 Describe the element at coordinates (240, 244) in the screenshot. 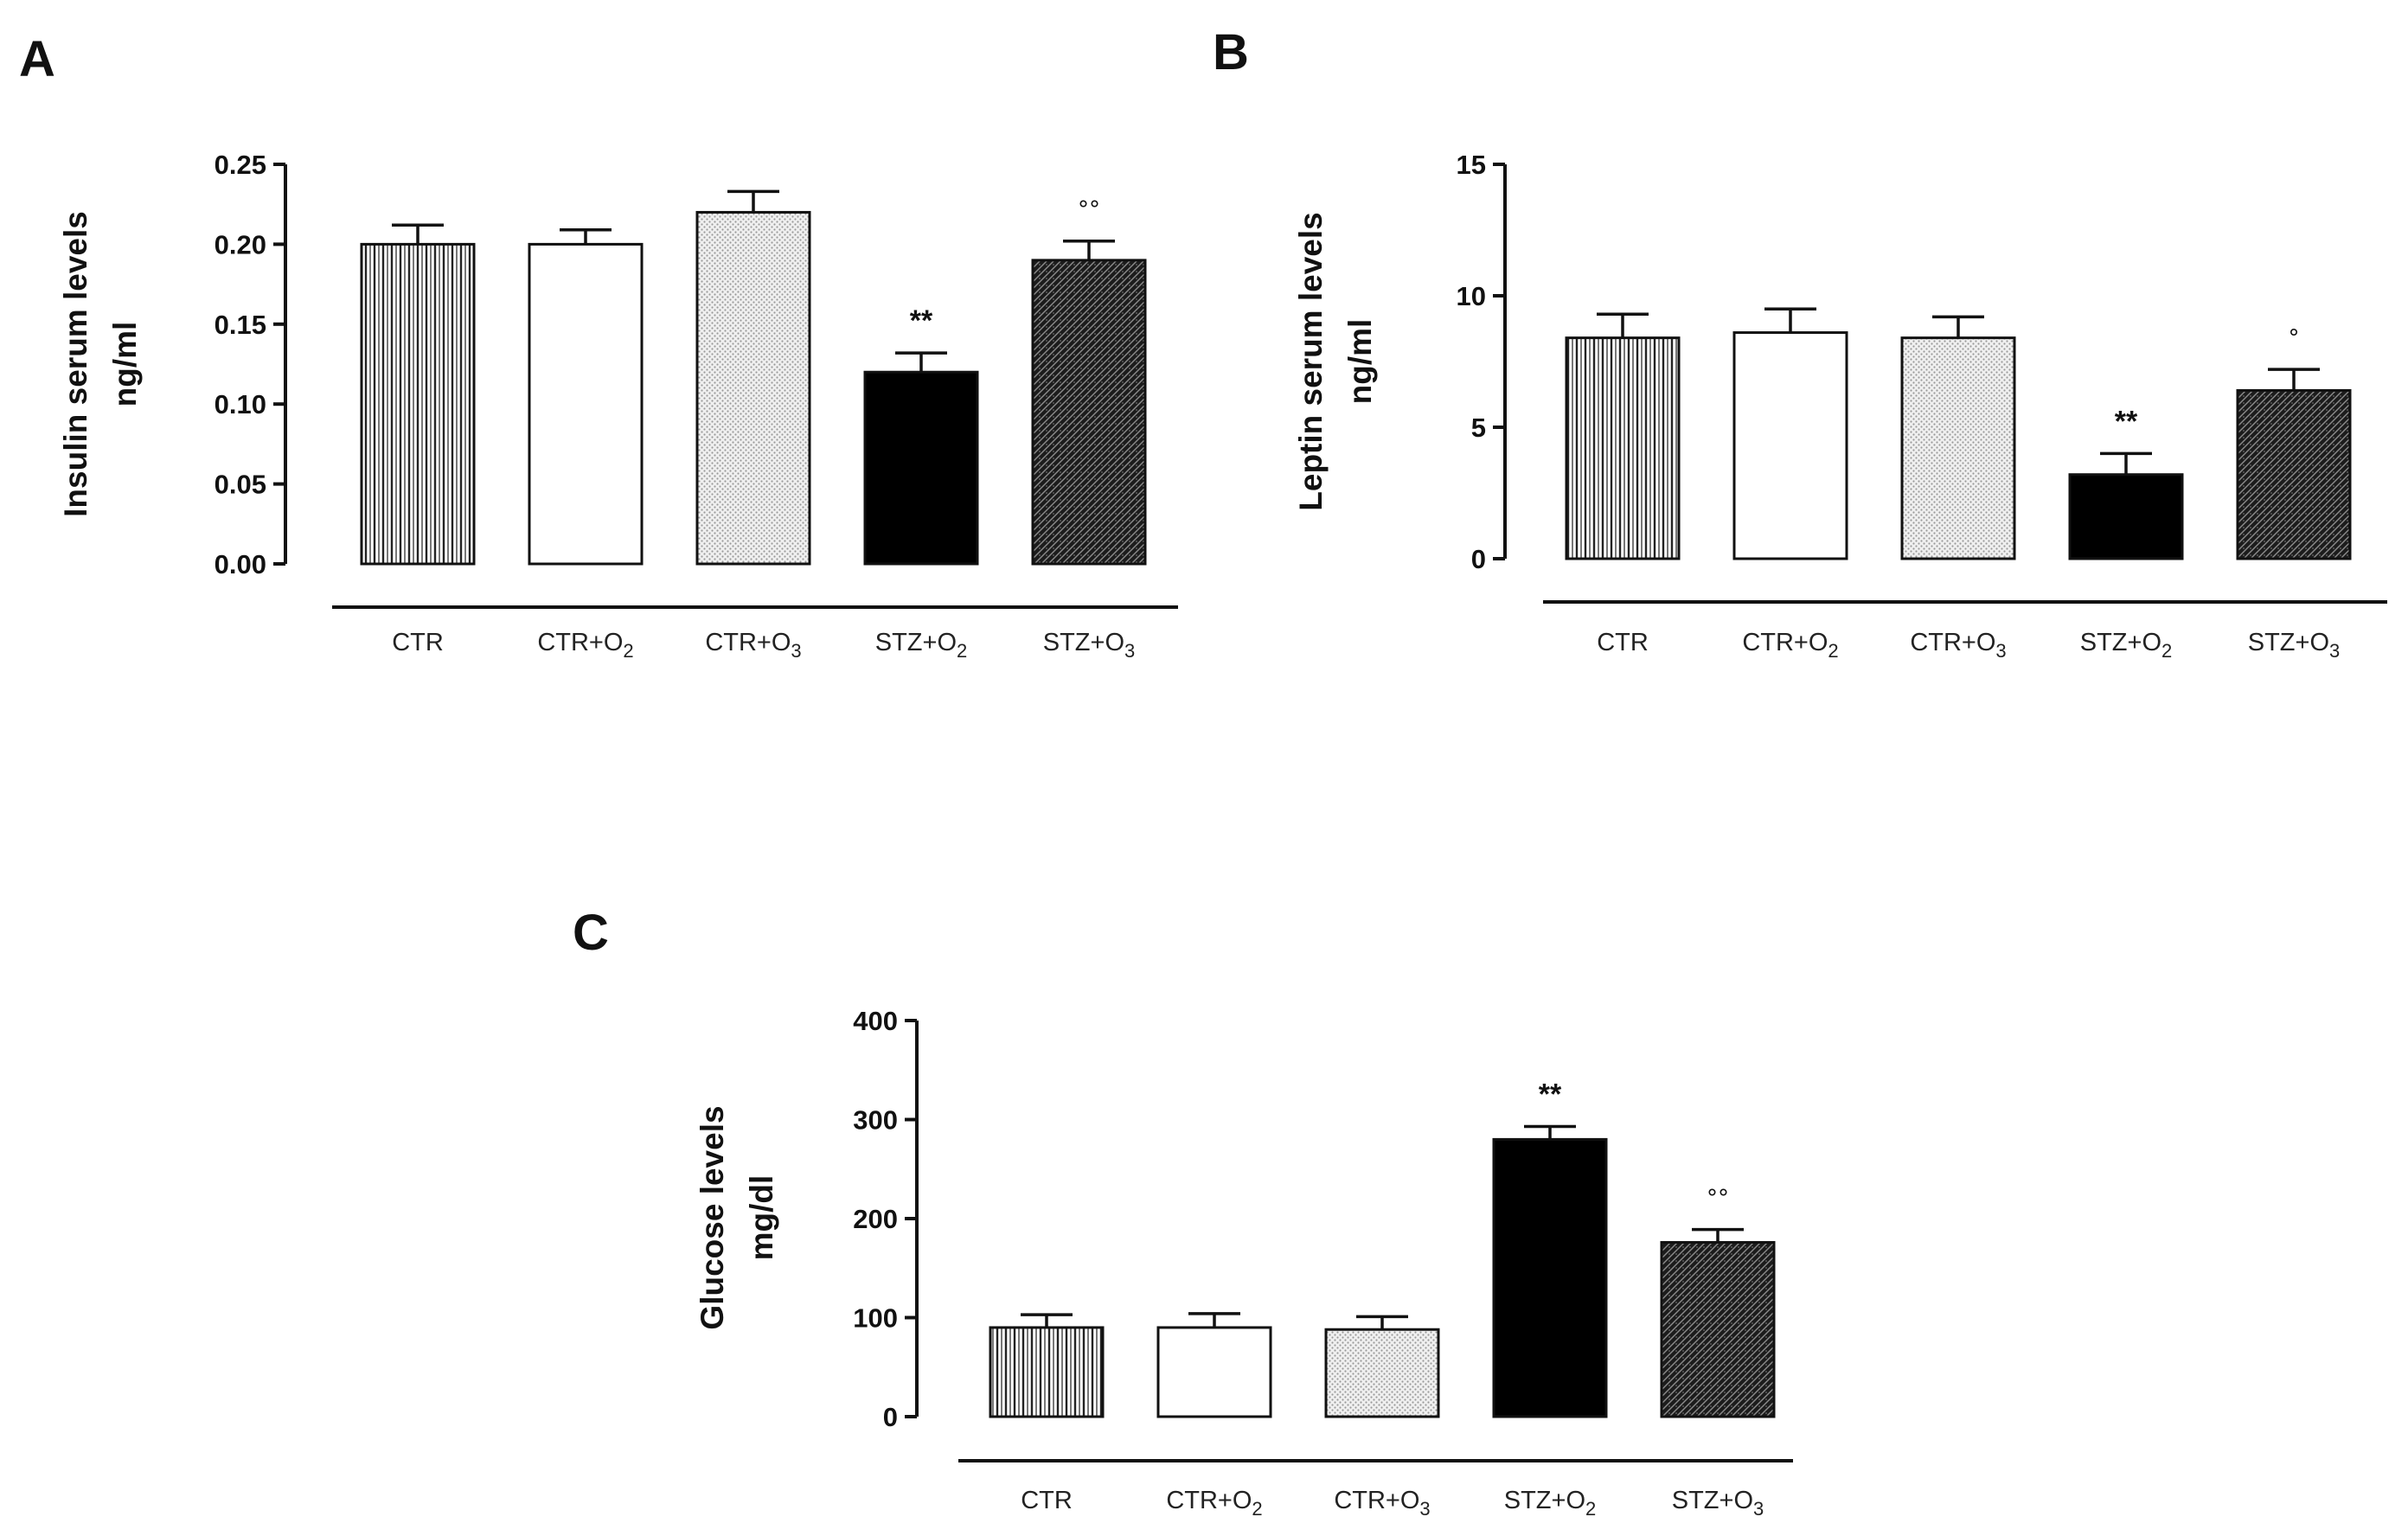

I see `y-tick-label: 0.20` at that location.